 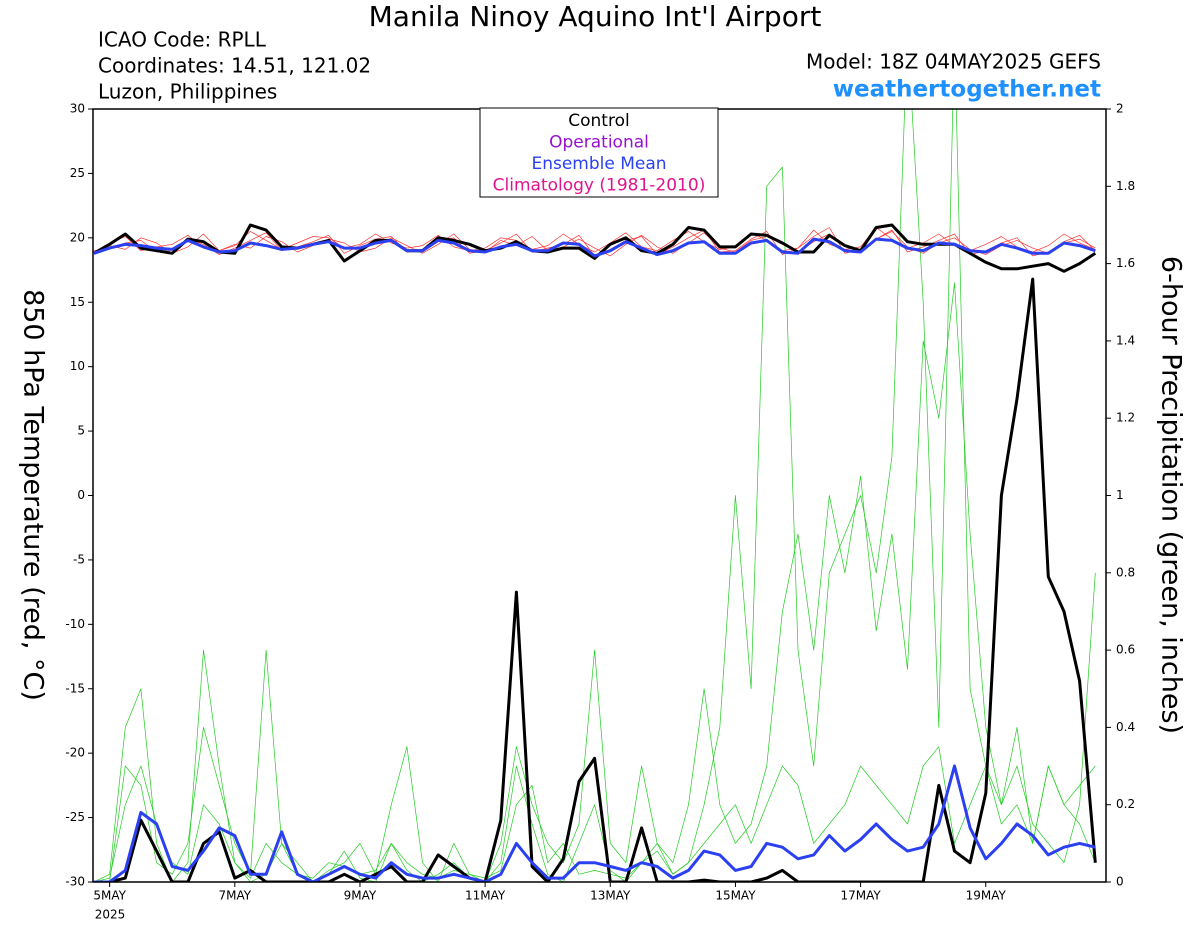 I want to click on x-tick-label: 5MAY, so click(x=109, y=896).